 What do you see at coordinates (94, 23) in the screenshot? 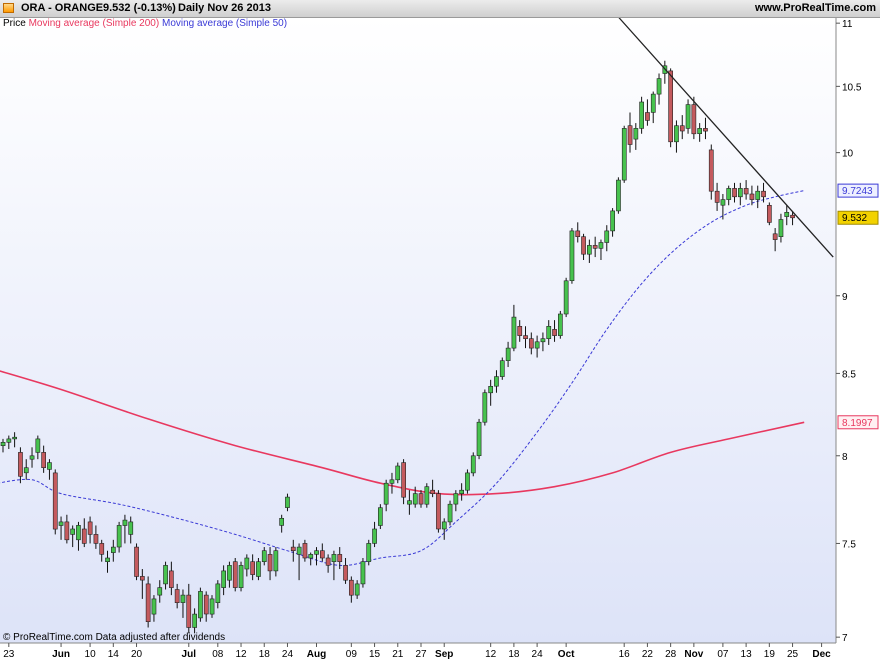
I see `legend-ma200: Moving average (Simple 200)` at bounding box center [94, 23].